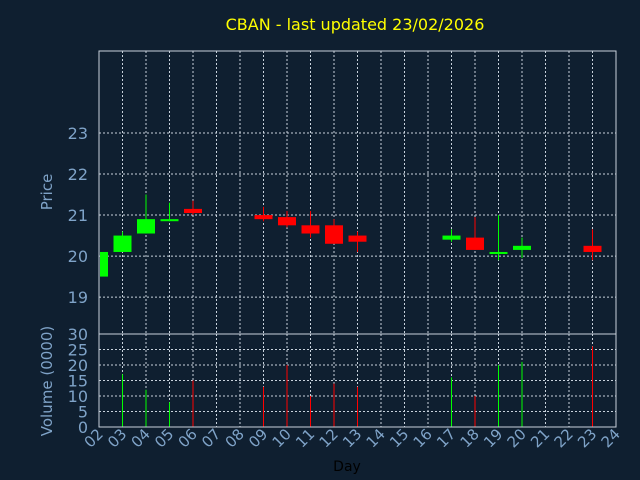 The image size is (640, 480). What do you see at coordinates (446, 438) in the screenshot?
I see `x-tick-label: 17` at bounding box center [446, 438].